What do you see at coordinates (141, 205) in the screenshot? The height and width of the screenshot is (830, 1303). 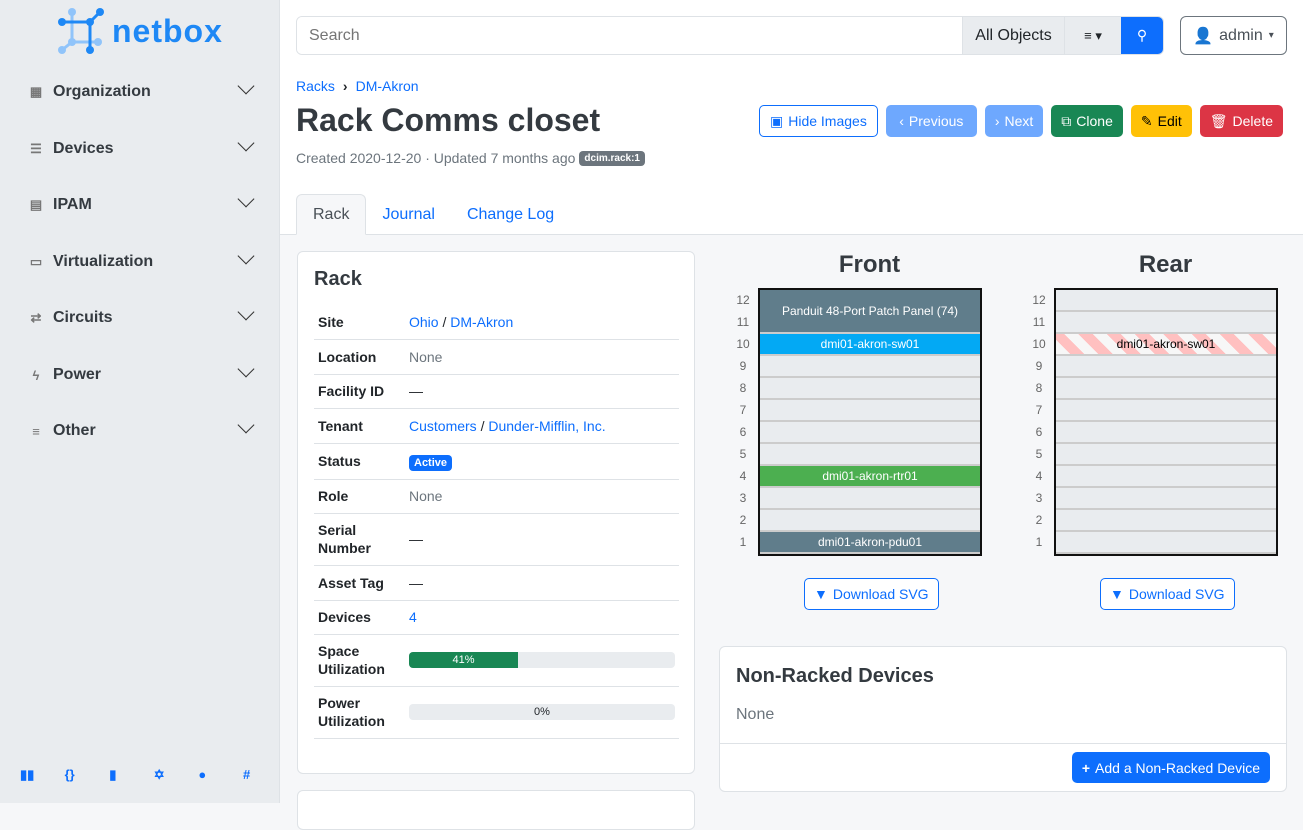 I see `sidebar-item-ipam: ▤ IPAM` at bounding box center [141, 205].